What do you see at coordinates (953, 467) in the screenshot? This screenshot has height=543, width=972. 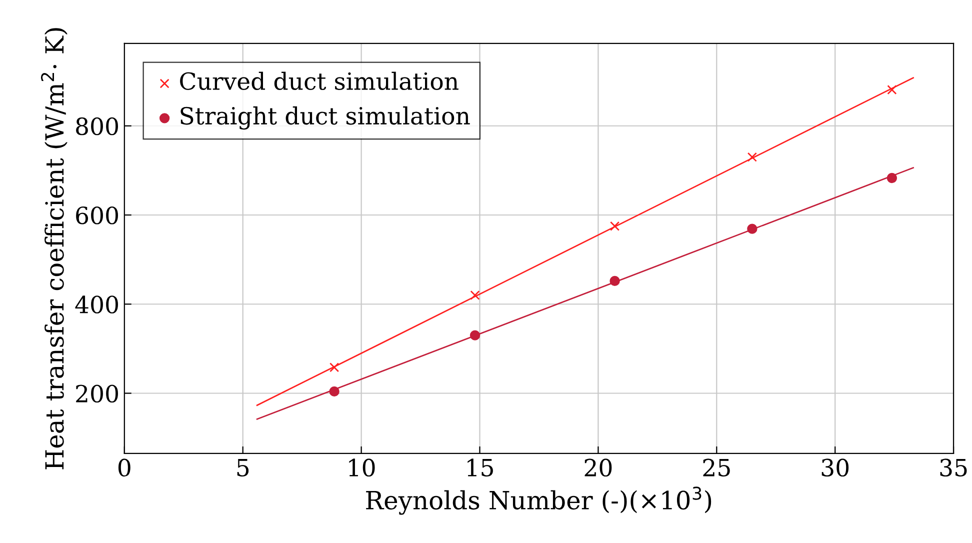 I see `x-tick-label: 35` at bounding box center [953, 467].